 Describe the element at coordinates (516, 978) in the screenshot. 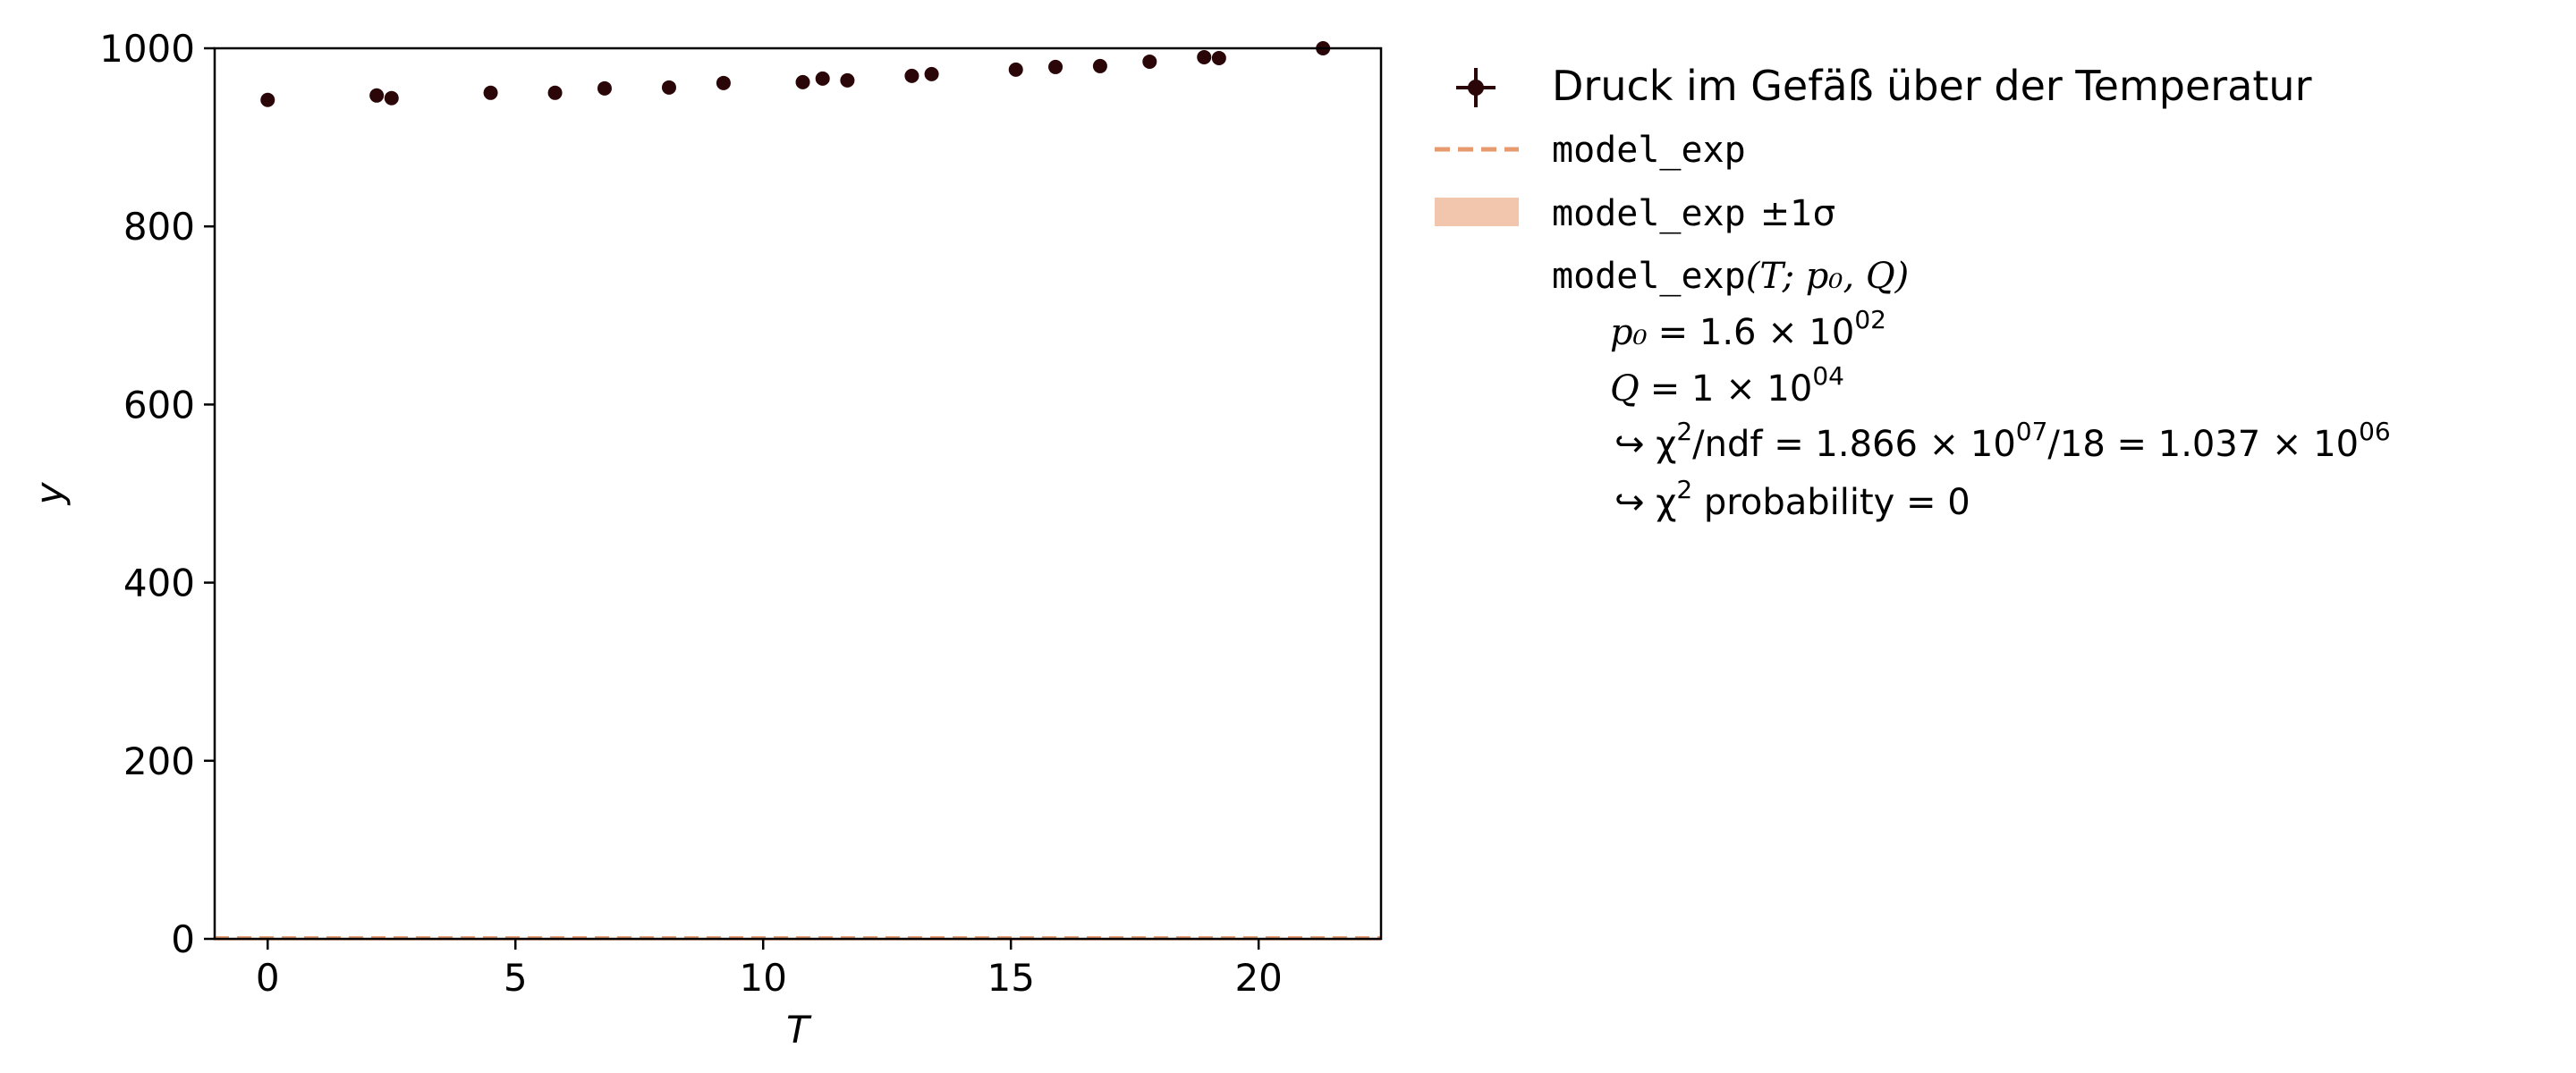

I see `x-tick-label: 5` at that location.